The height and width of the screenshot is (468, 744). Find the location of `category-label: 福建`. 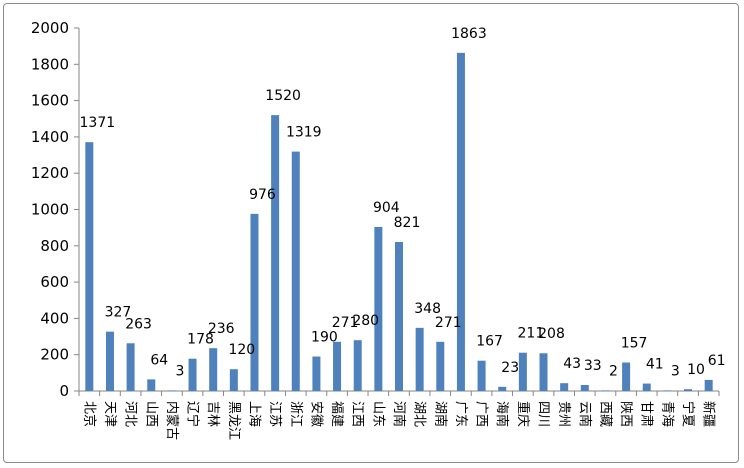

category-label: 福建 is located at coordinates (336, 414).